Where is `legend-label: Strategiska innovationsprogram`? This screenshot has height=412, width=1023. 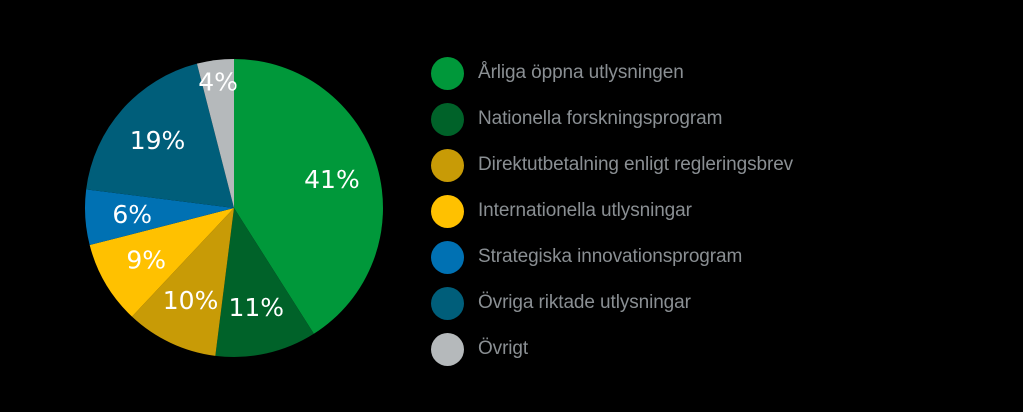
legend-label: Strategiska innovationsprogram is located at coordinates (610, 256).